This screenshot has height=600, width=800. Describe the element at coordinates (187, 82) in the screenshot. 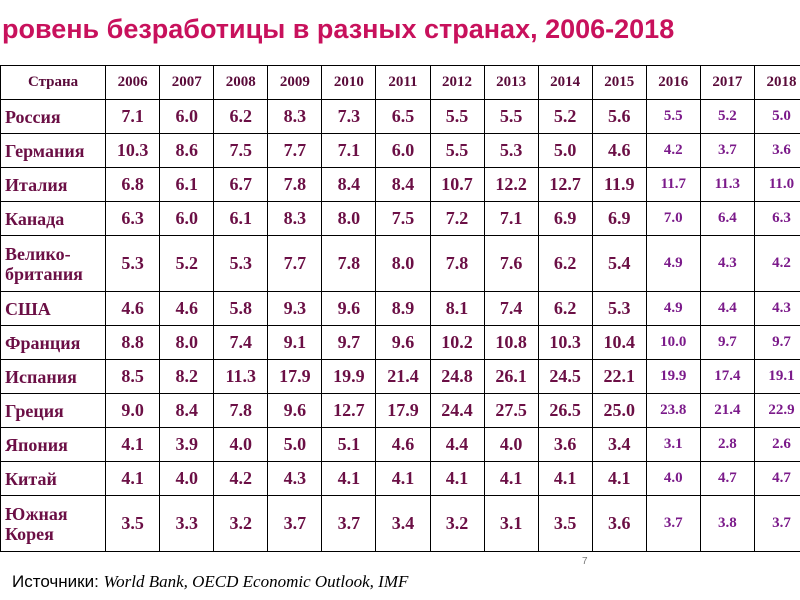

I see `year-header: 2007` at that location.